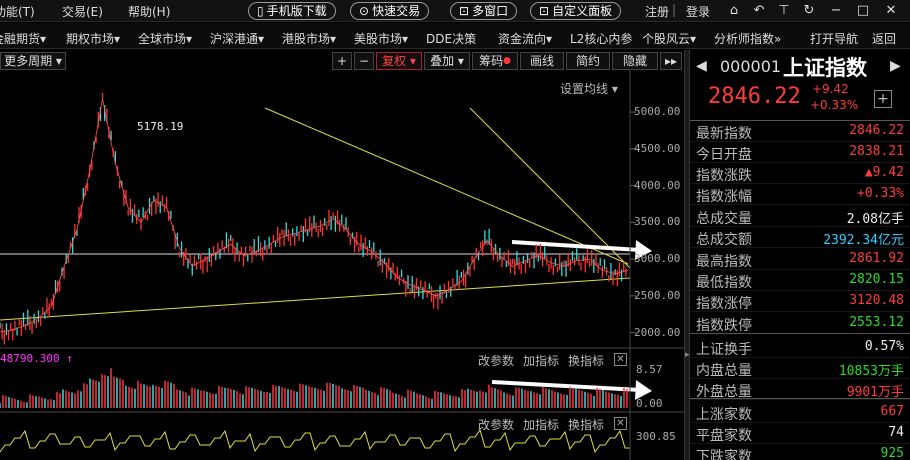  I want to click on quote-value: 2553.12, so click(876, 322).